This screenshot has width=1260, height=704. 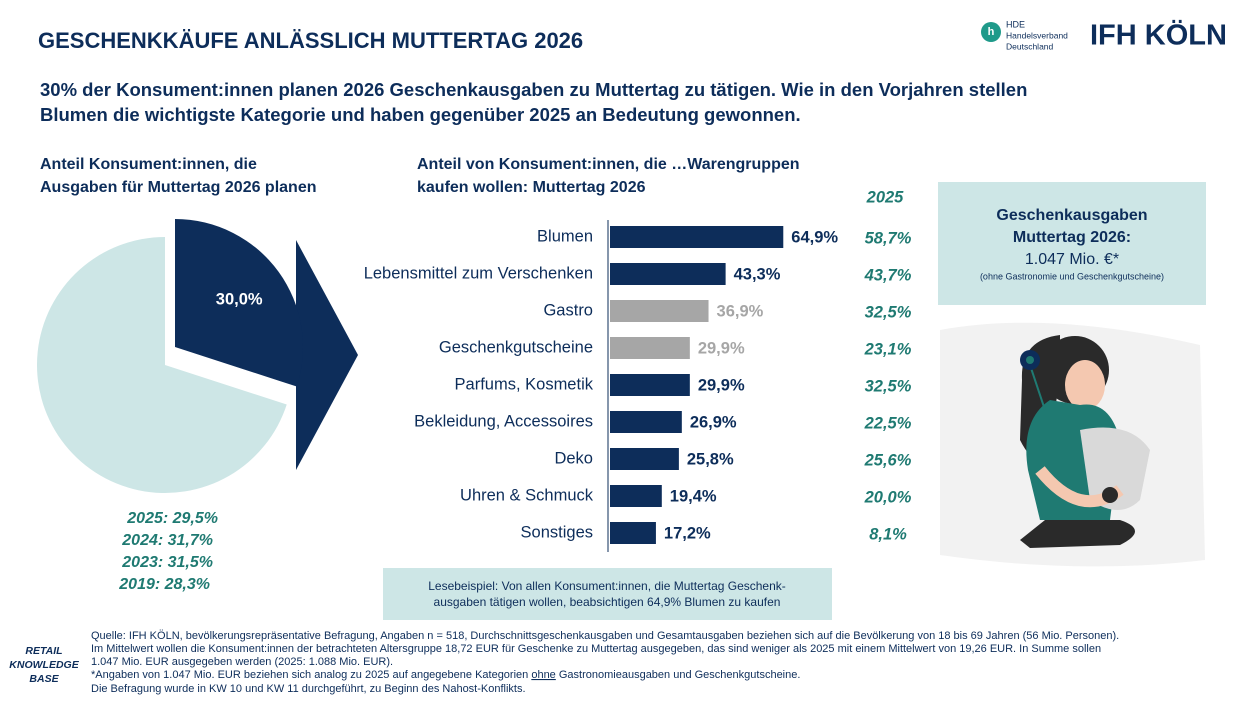 What do you see at coordinates (44, 665) in the screenshot?
I see `badge-text: KNOWLEDGE` at bounding box center [44, 665].